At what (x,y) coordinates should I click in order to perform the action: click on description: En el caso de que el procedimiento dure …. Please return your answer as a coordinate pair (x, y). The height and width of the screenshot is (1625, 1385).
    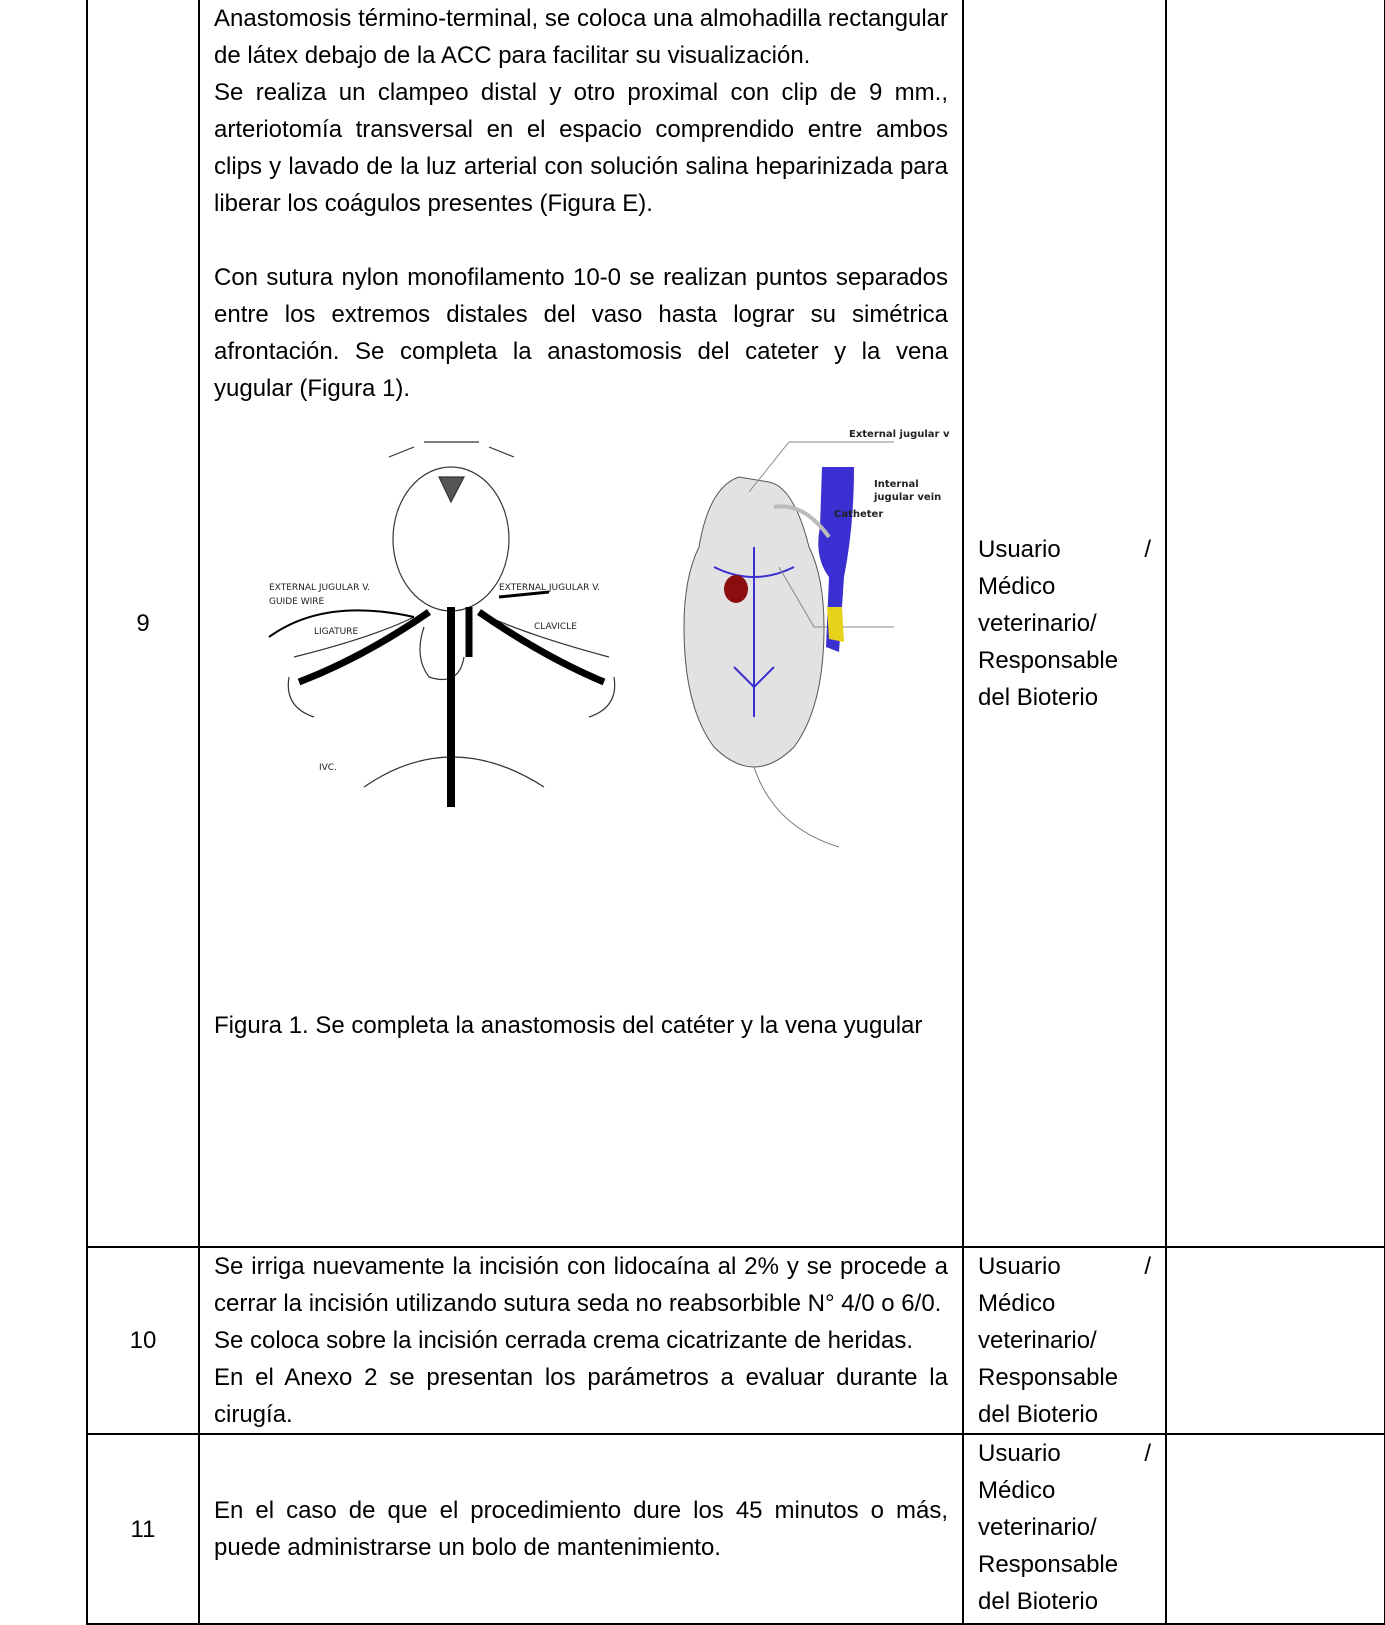
    Looking at the image, I should click on (581, 1529).